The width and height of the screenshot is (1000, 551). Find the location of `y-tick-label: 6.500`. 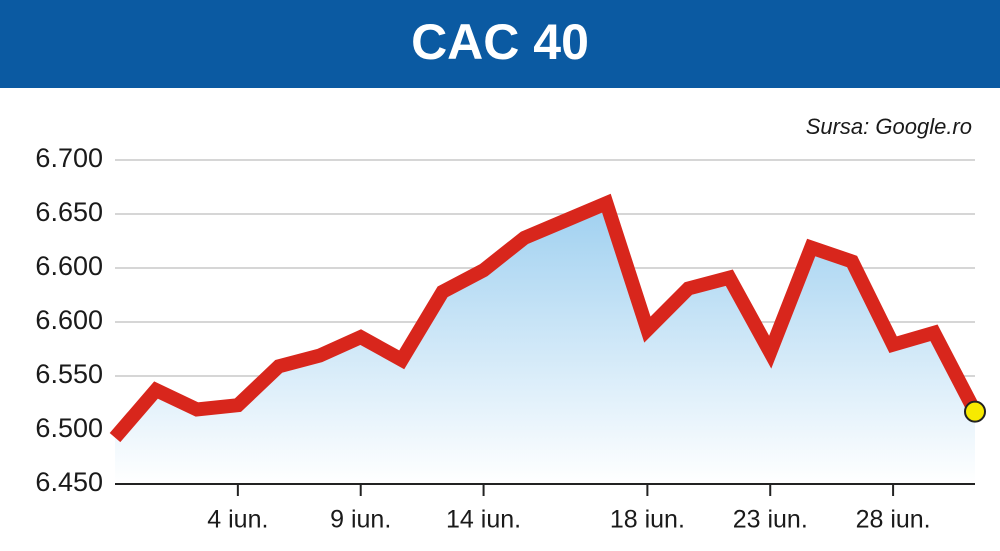

y-tick-label: 6.500 is located at coordinates (69, 428).